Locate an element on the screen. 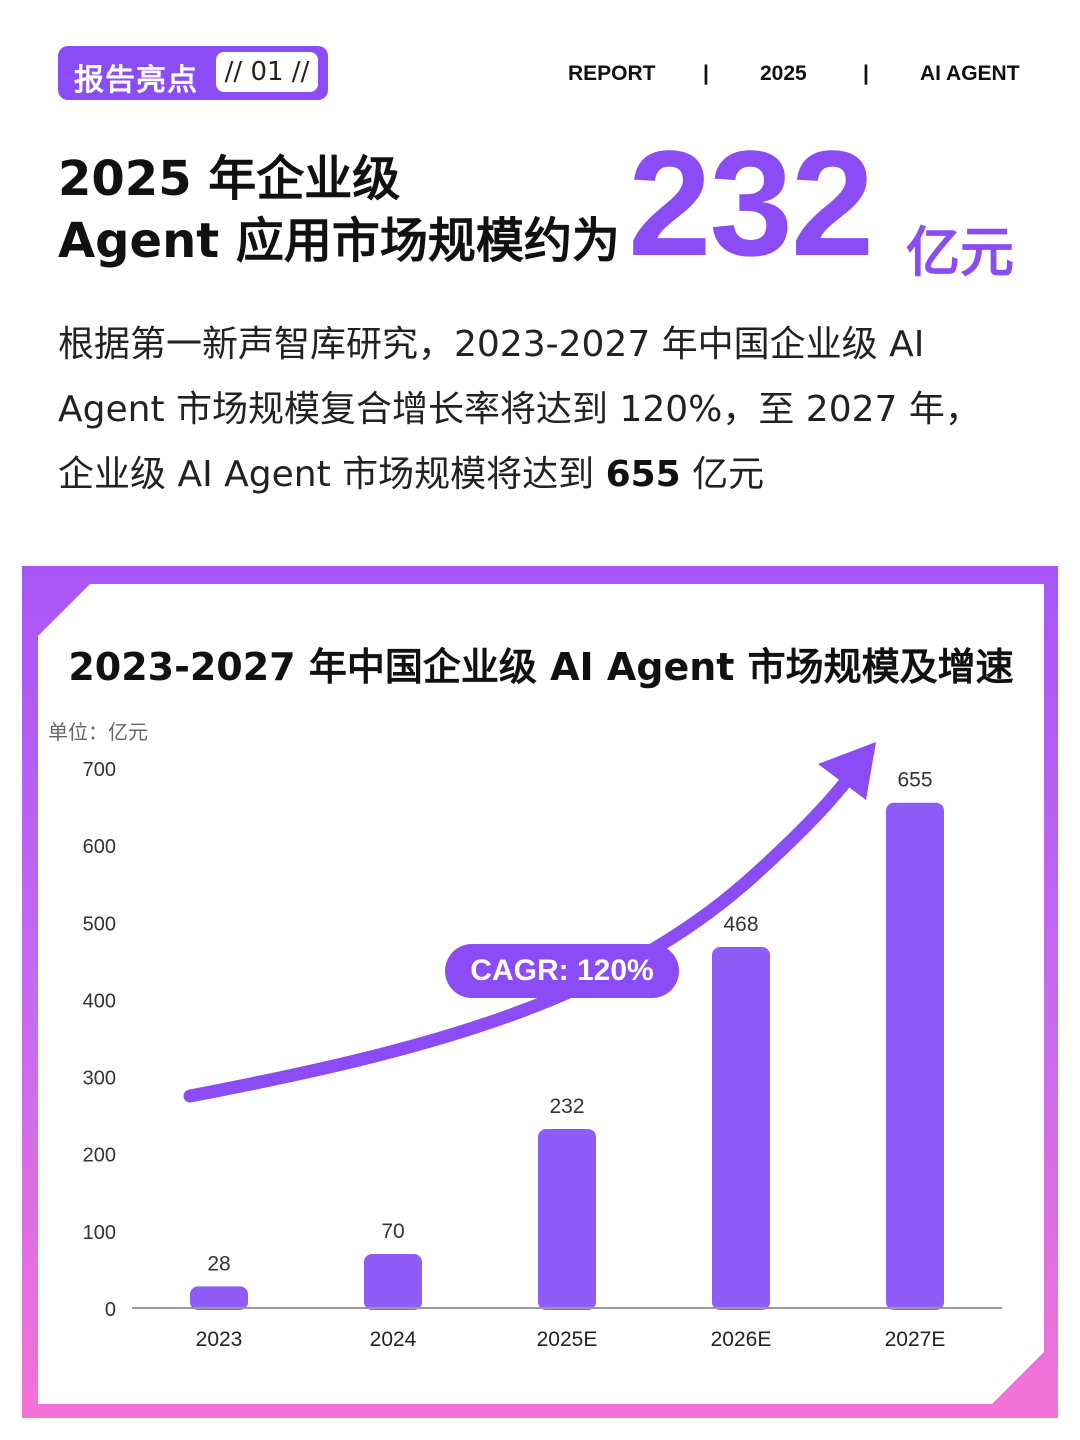 The height and width of the screenshot is (1440, 1080). growth-arrow-head-icon is located at coordinates (847, 771).